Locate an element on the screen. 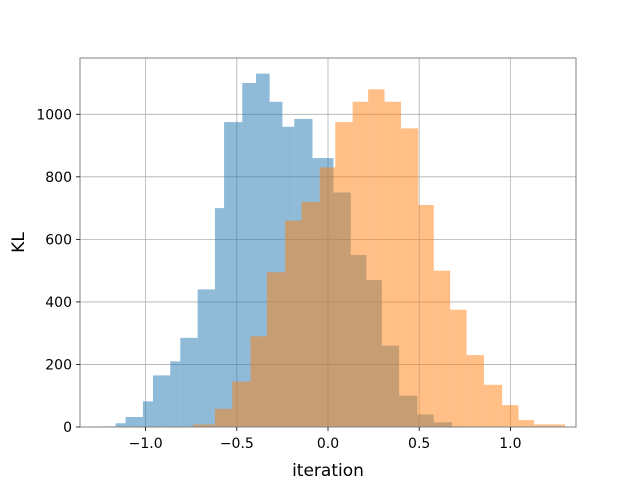 Image resolution: width=640 pixels, height=480 pixels. y-tick-label: 600 is located at coordinates (58, 240).